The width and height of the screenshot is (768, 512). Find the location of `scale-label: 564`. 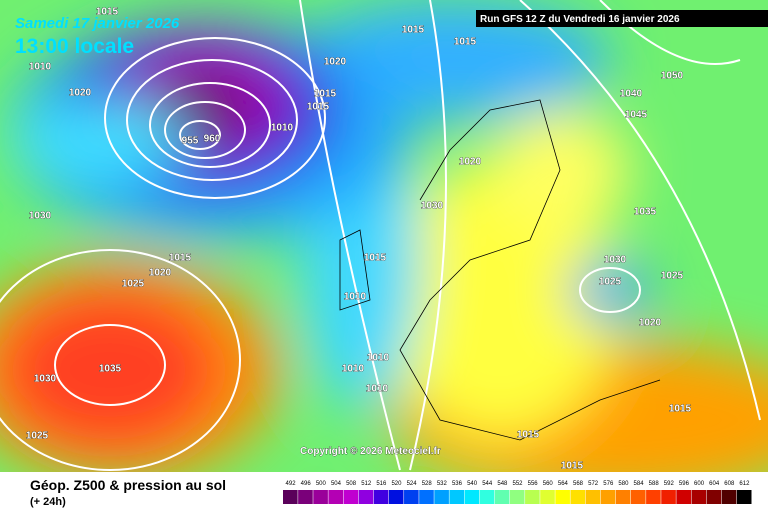

scale-label: 564 is located at coordinates (563, 484).